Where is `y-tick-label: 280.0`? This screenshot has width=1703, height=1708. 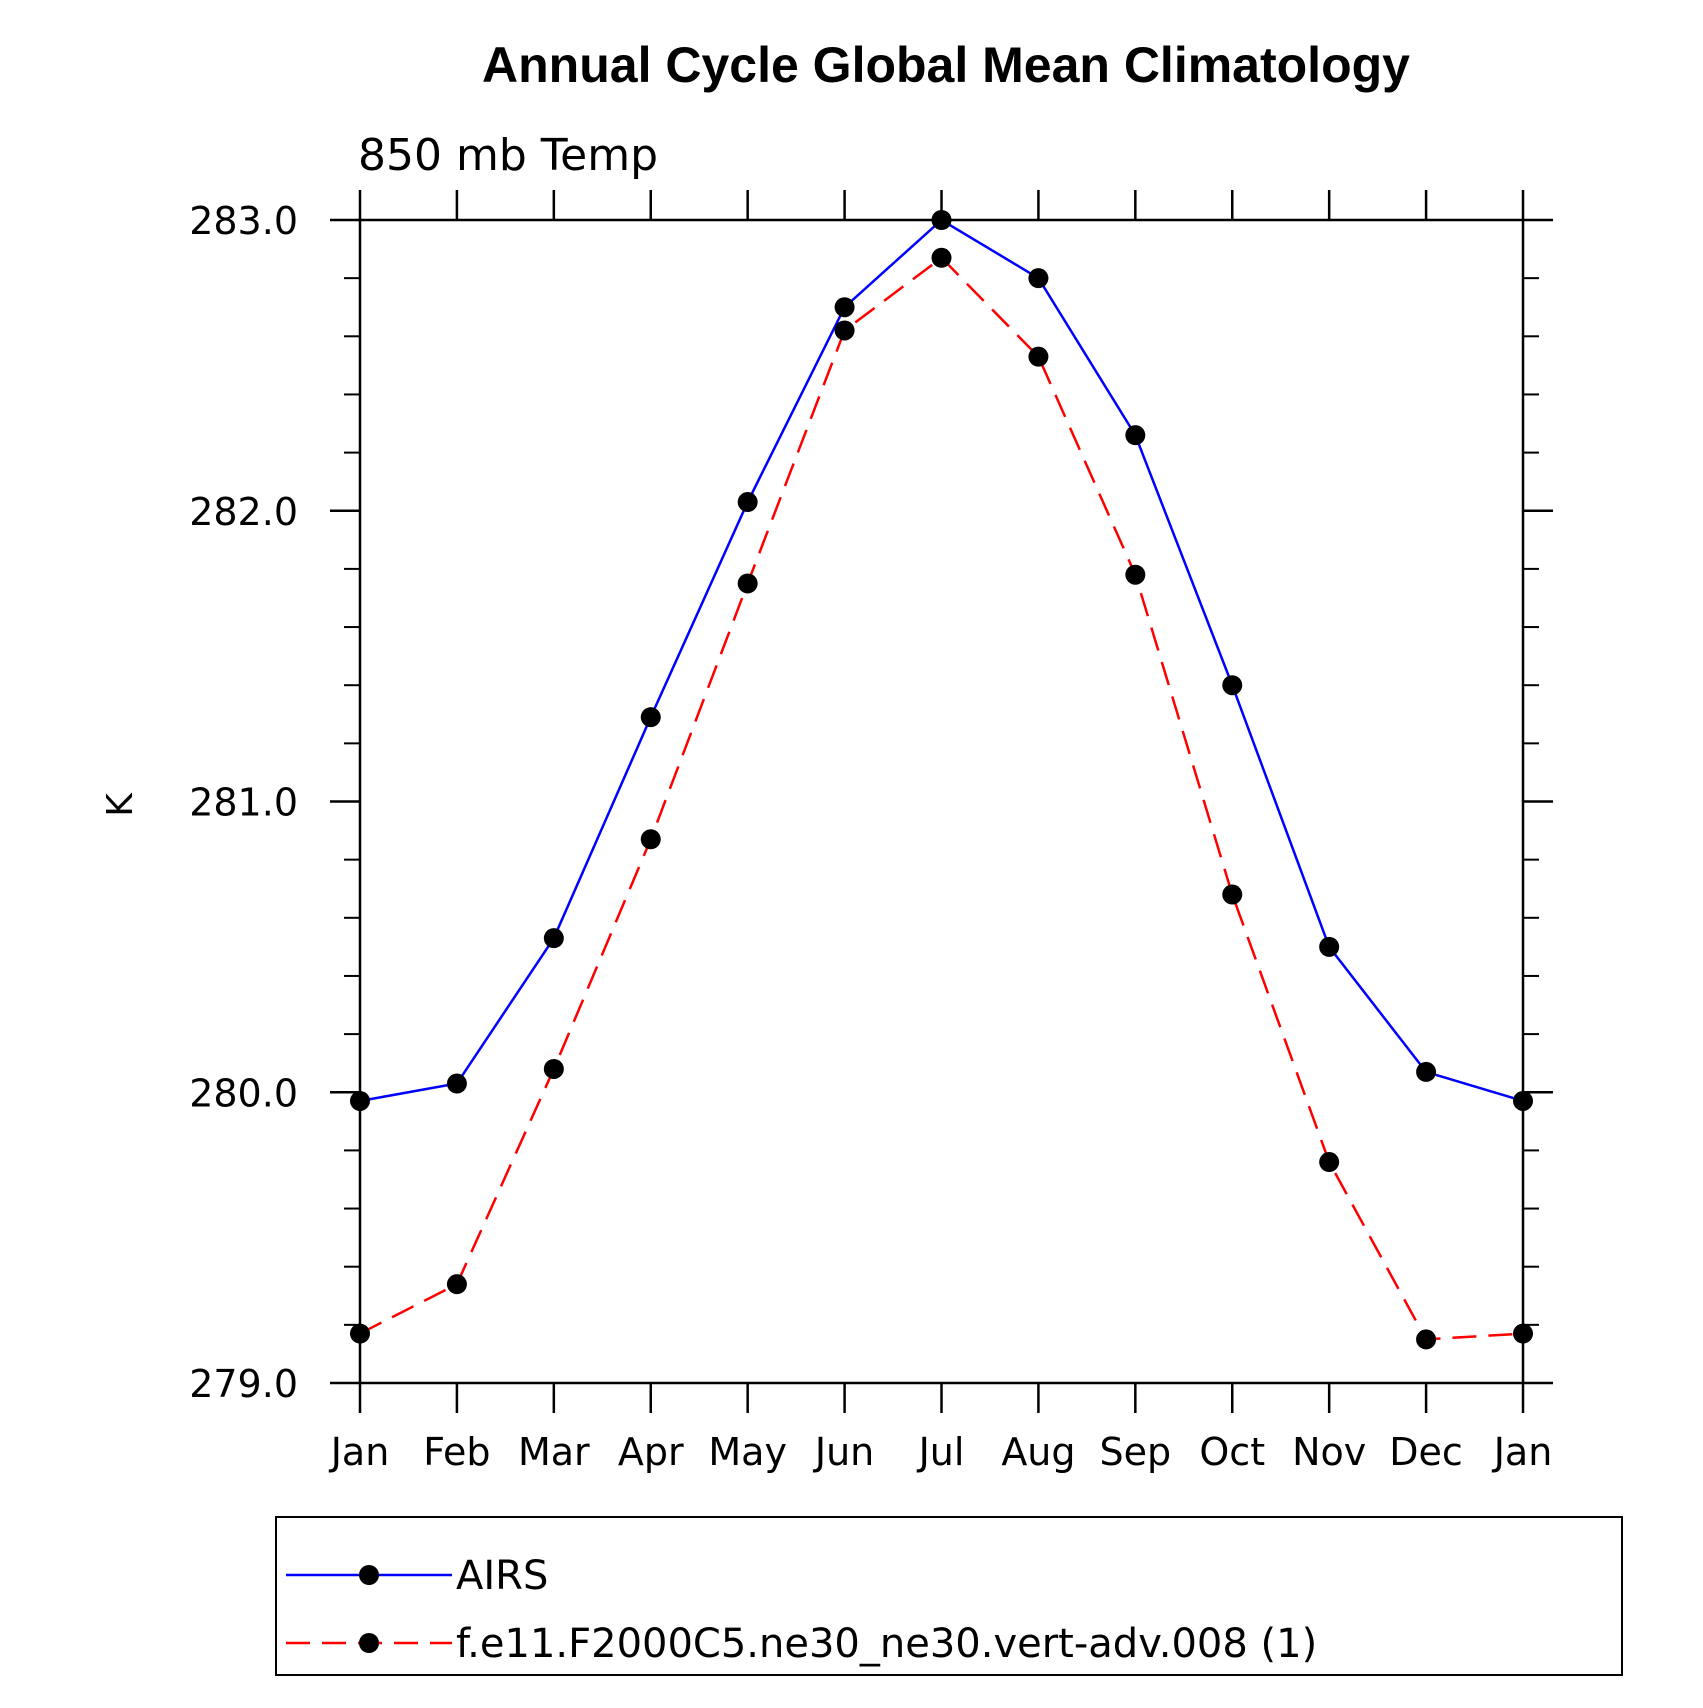
y-tick-label: 280.0 is located at coordinates (243, 1093).